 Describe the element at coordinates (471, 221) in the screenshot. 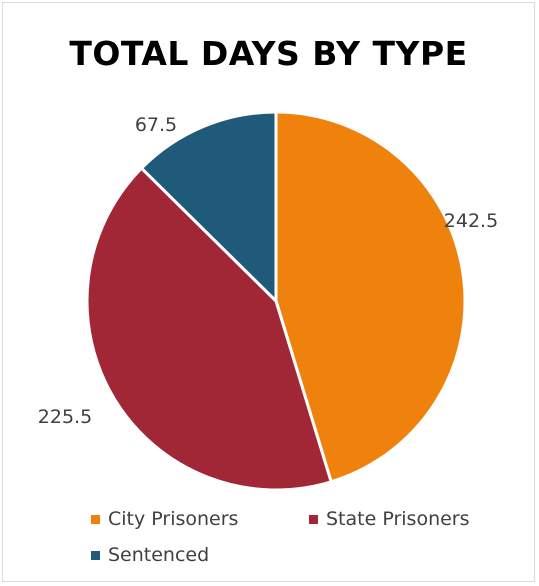

I see `data-label-city-prisoners: 242.5` at that location.